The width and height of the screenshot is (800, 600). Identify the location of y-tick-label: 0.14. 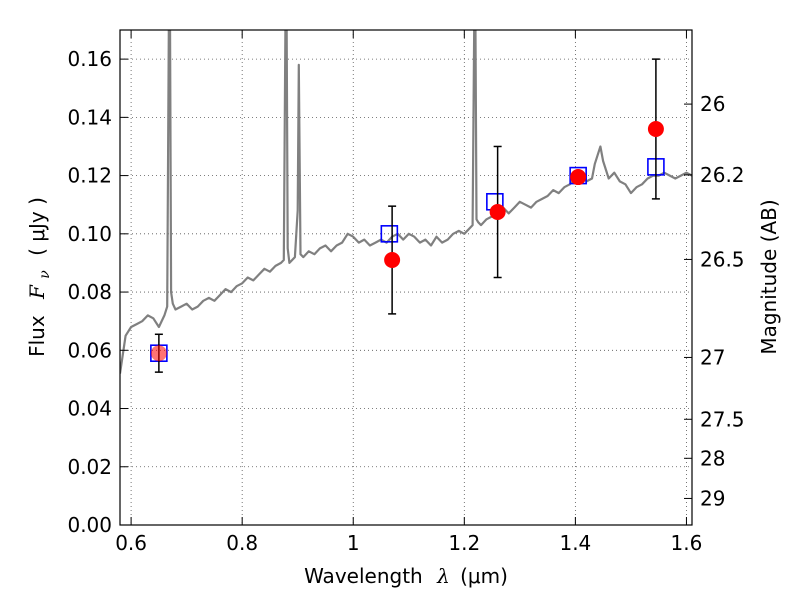
(89, 117).